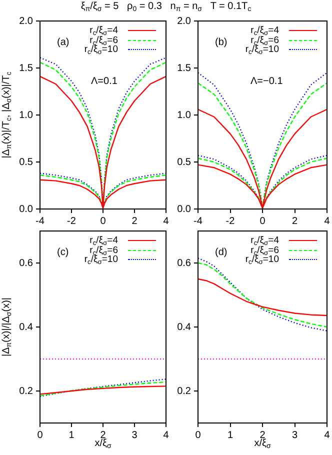 Image resolution: width=332 pixels, height=455 pixels. Describe the element at coordinates (166, 7) in the screenshot. I see `chart-title: ξ$_{π}$/ξ$_{σ}$ = 5 ρ$_{0}$ = 0.3 n$_{π}$ = n$_{σ}$ T = 0.1T$_{c}$` at that location.